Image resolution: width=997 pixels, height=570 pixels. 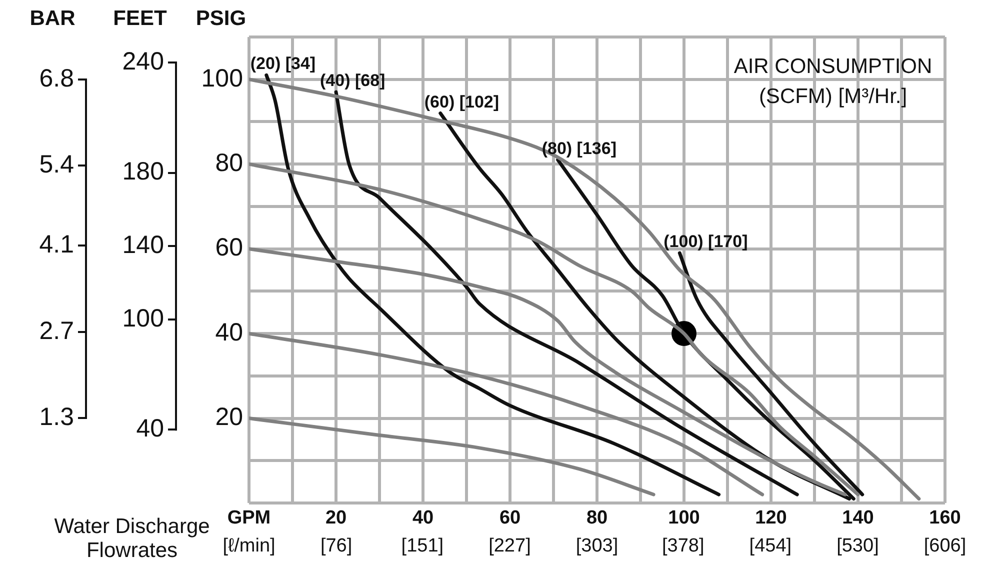 I want to click on y-tick-label: 20, so click(x=229, y=417).